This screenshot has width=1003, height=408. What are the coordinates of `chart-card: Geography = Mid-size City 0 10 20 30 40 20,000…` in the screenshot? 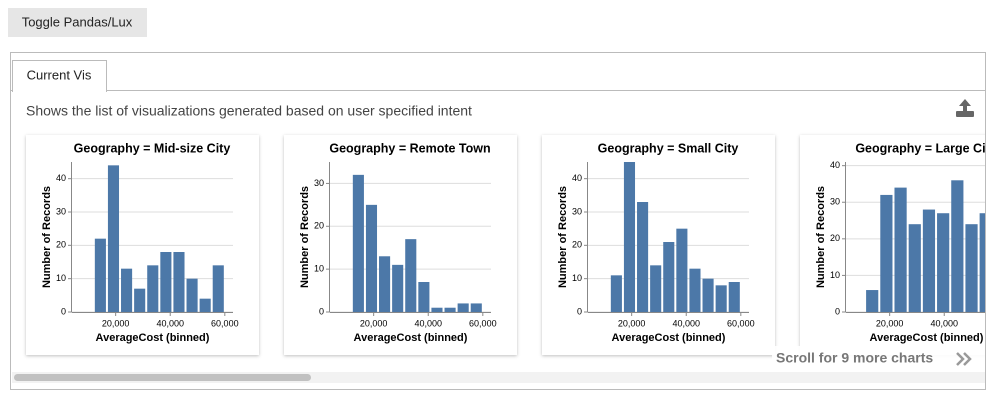 It's located at (142, 245).